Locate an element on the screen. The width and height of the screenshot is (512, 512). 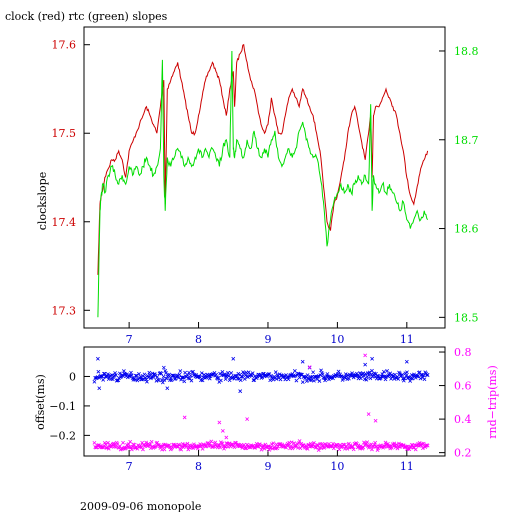
right-tick-label: 18.5 is located at coordinates (466, 317).